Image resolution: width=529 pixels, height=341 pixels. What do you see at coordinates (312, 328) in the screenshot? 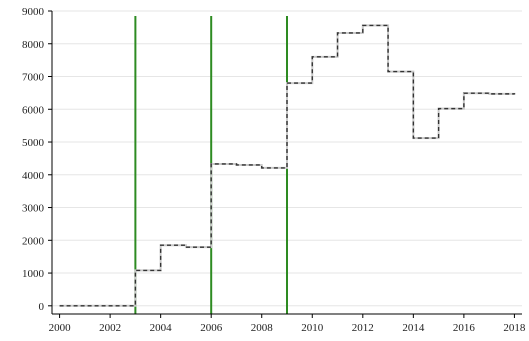
I see `x-tick-label: 2010` at bounding box center [312, 328].